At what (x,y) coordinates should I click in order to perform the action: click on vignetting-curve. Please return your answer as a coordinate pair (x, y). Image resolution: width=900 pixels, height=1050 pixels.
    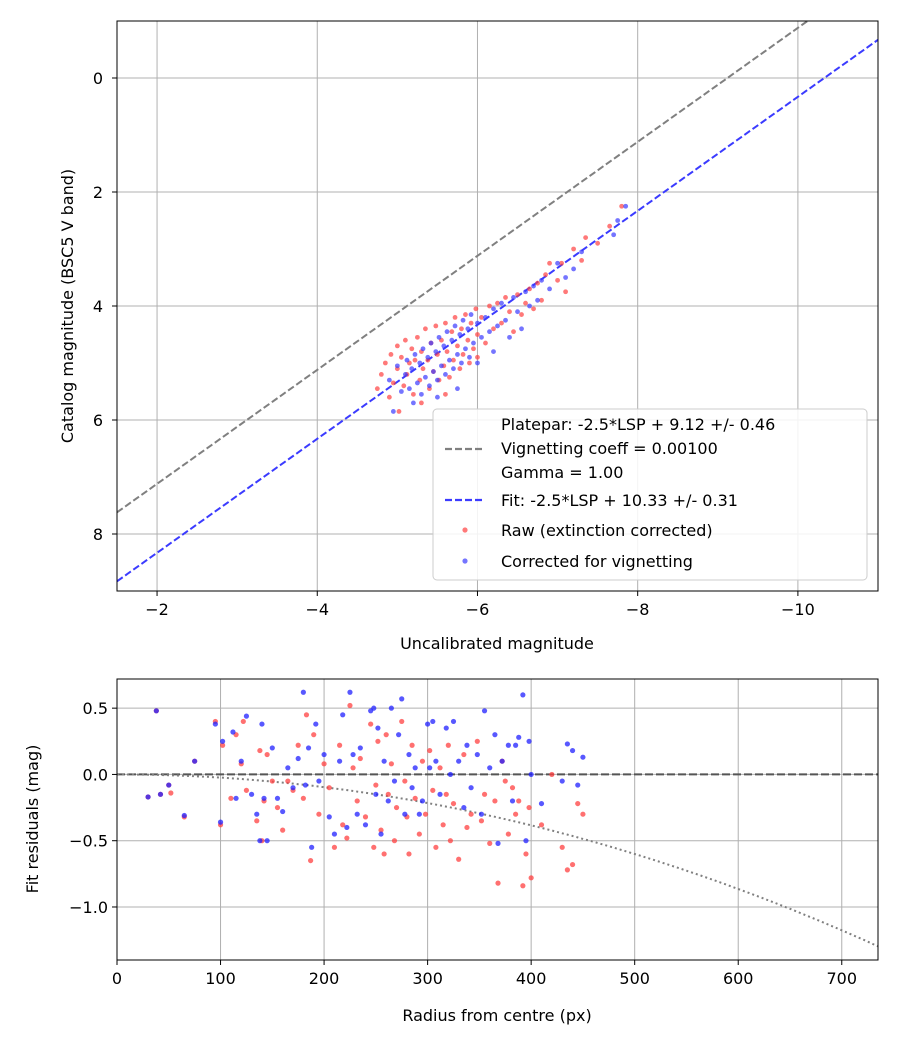
    Looking at the image, I should click on (497, 860).